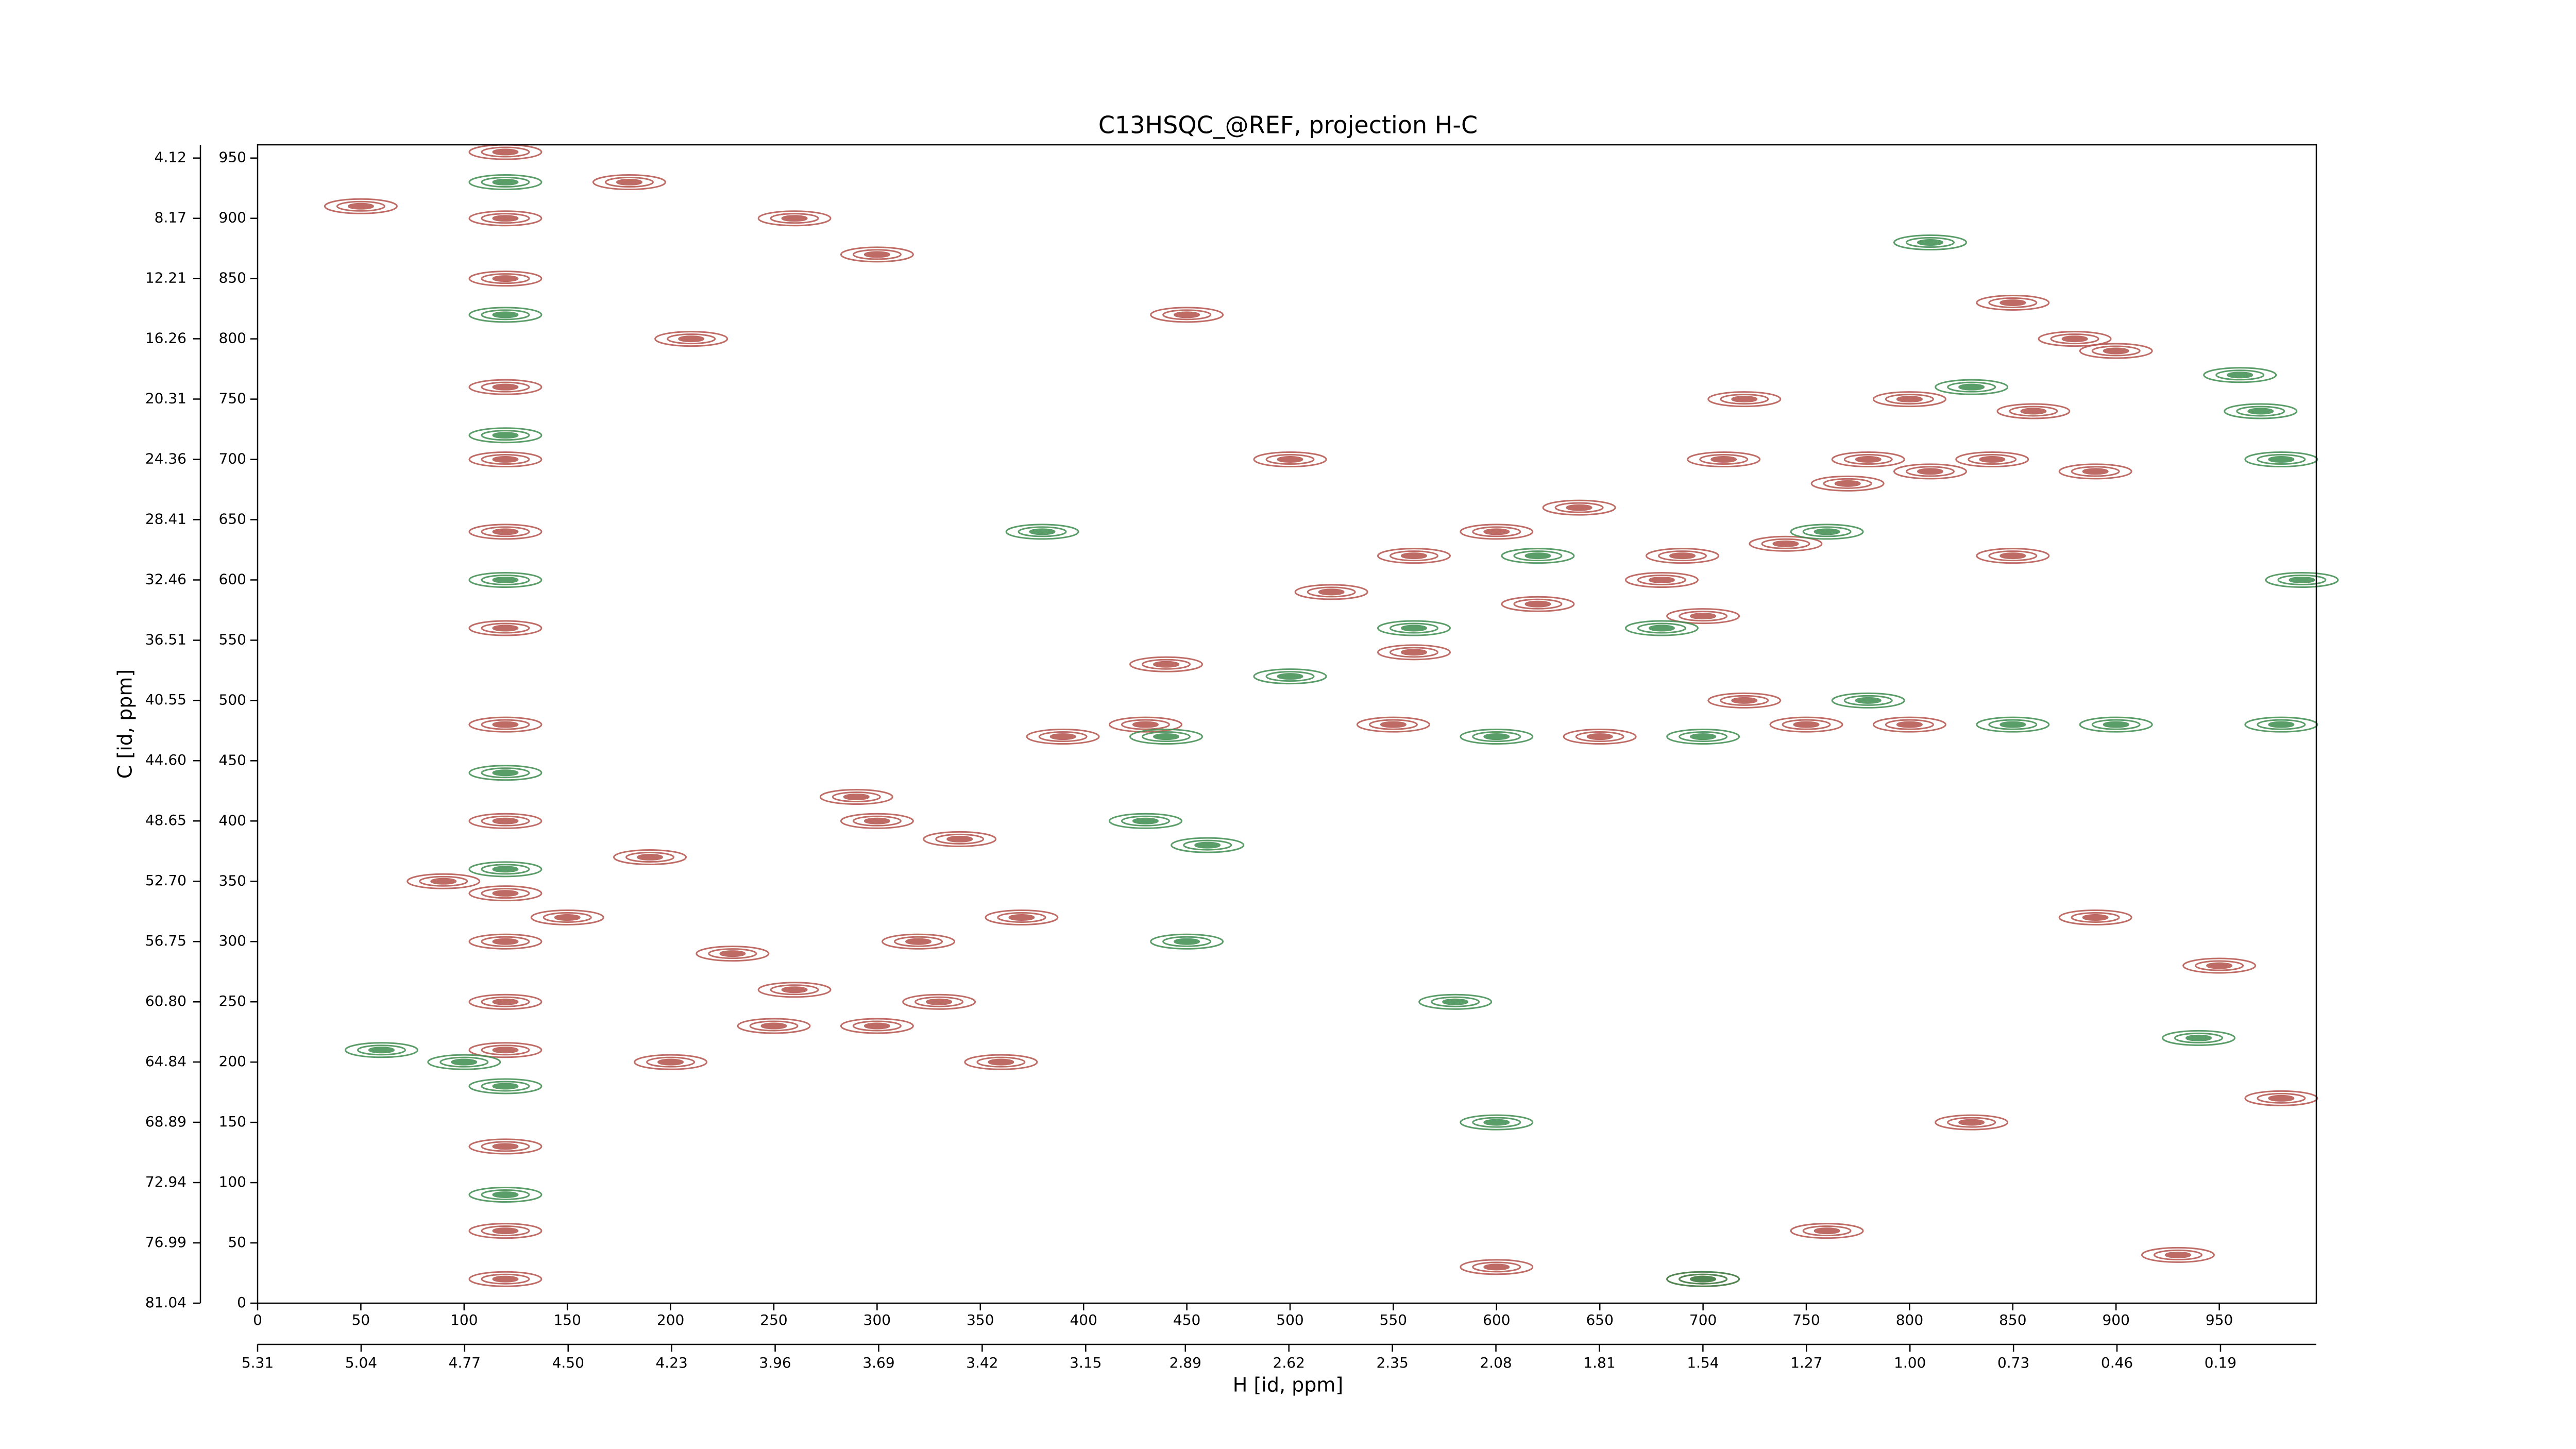 Image resolution: width=2576 pixels, height=1449 pixels. Describe the element at coordinates (166, 398) in the screenshot. I see `y2-tick-label: 20.31` at that location.